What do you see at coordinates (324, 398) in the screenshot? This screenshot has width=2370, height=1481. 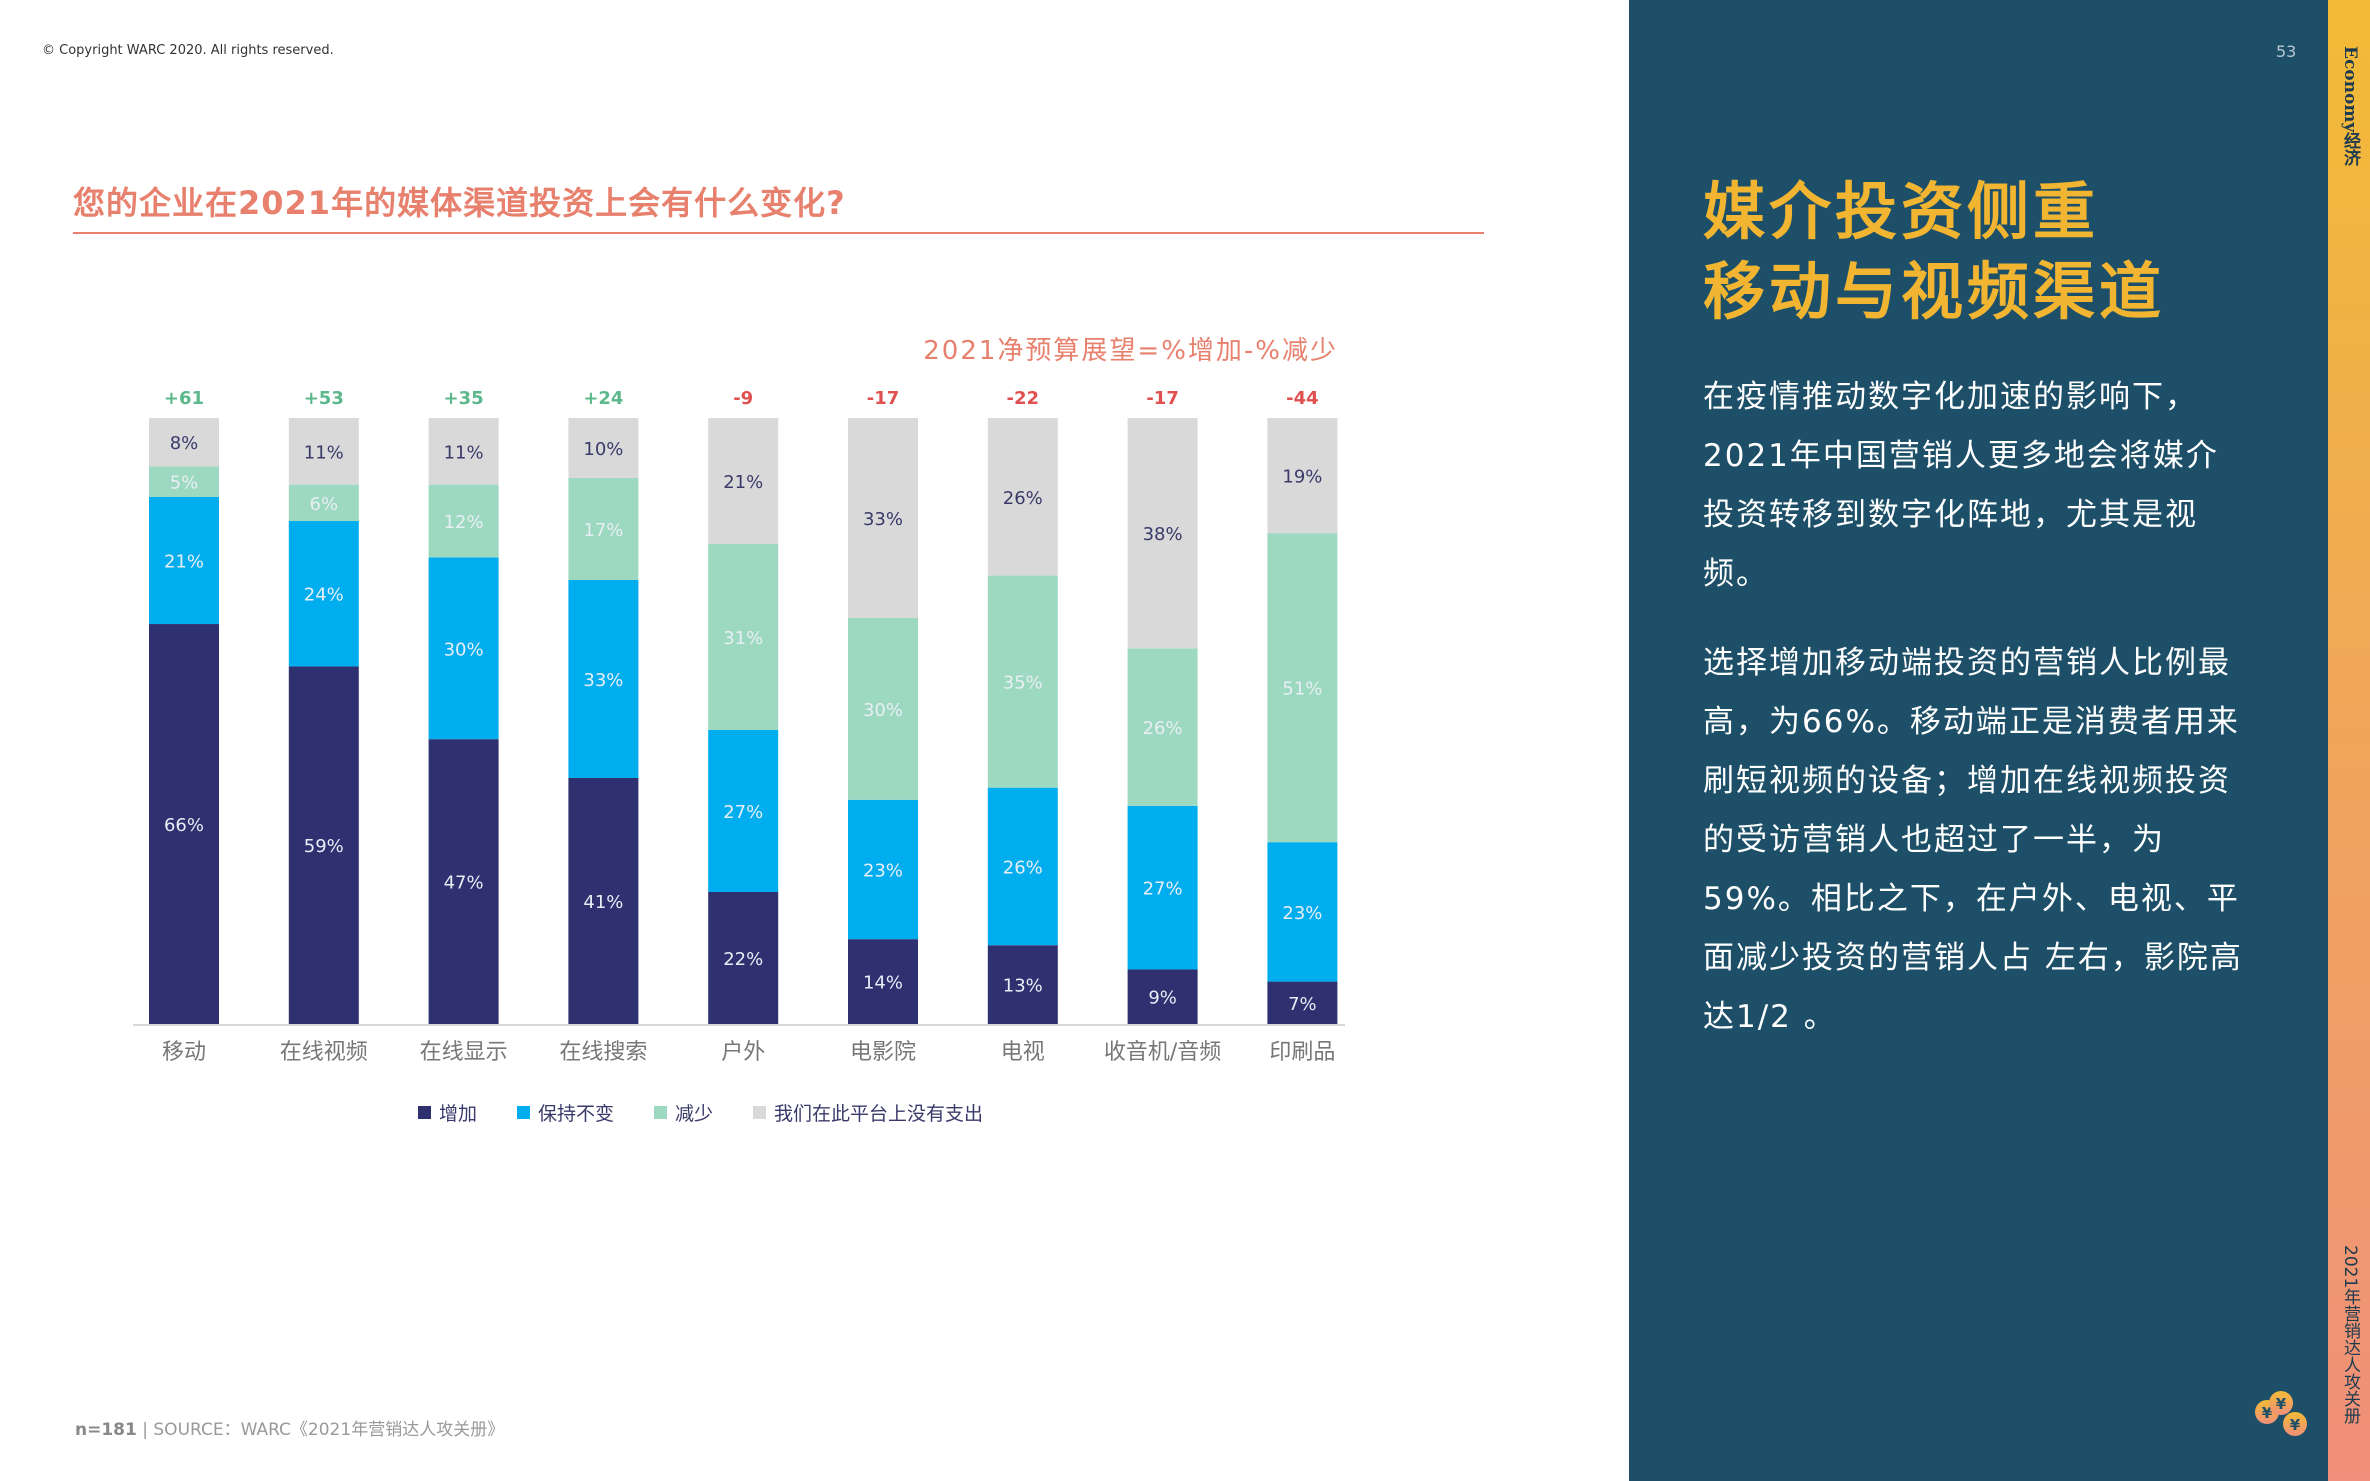 I see `net-label: +53` at bounding box center [324, 398].